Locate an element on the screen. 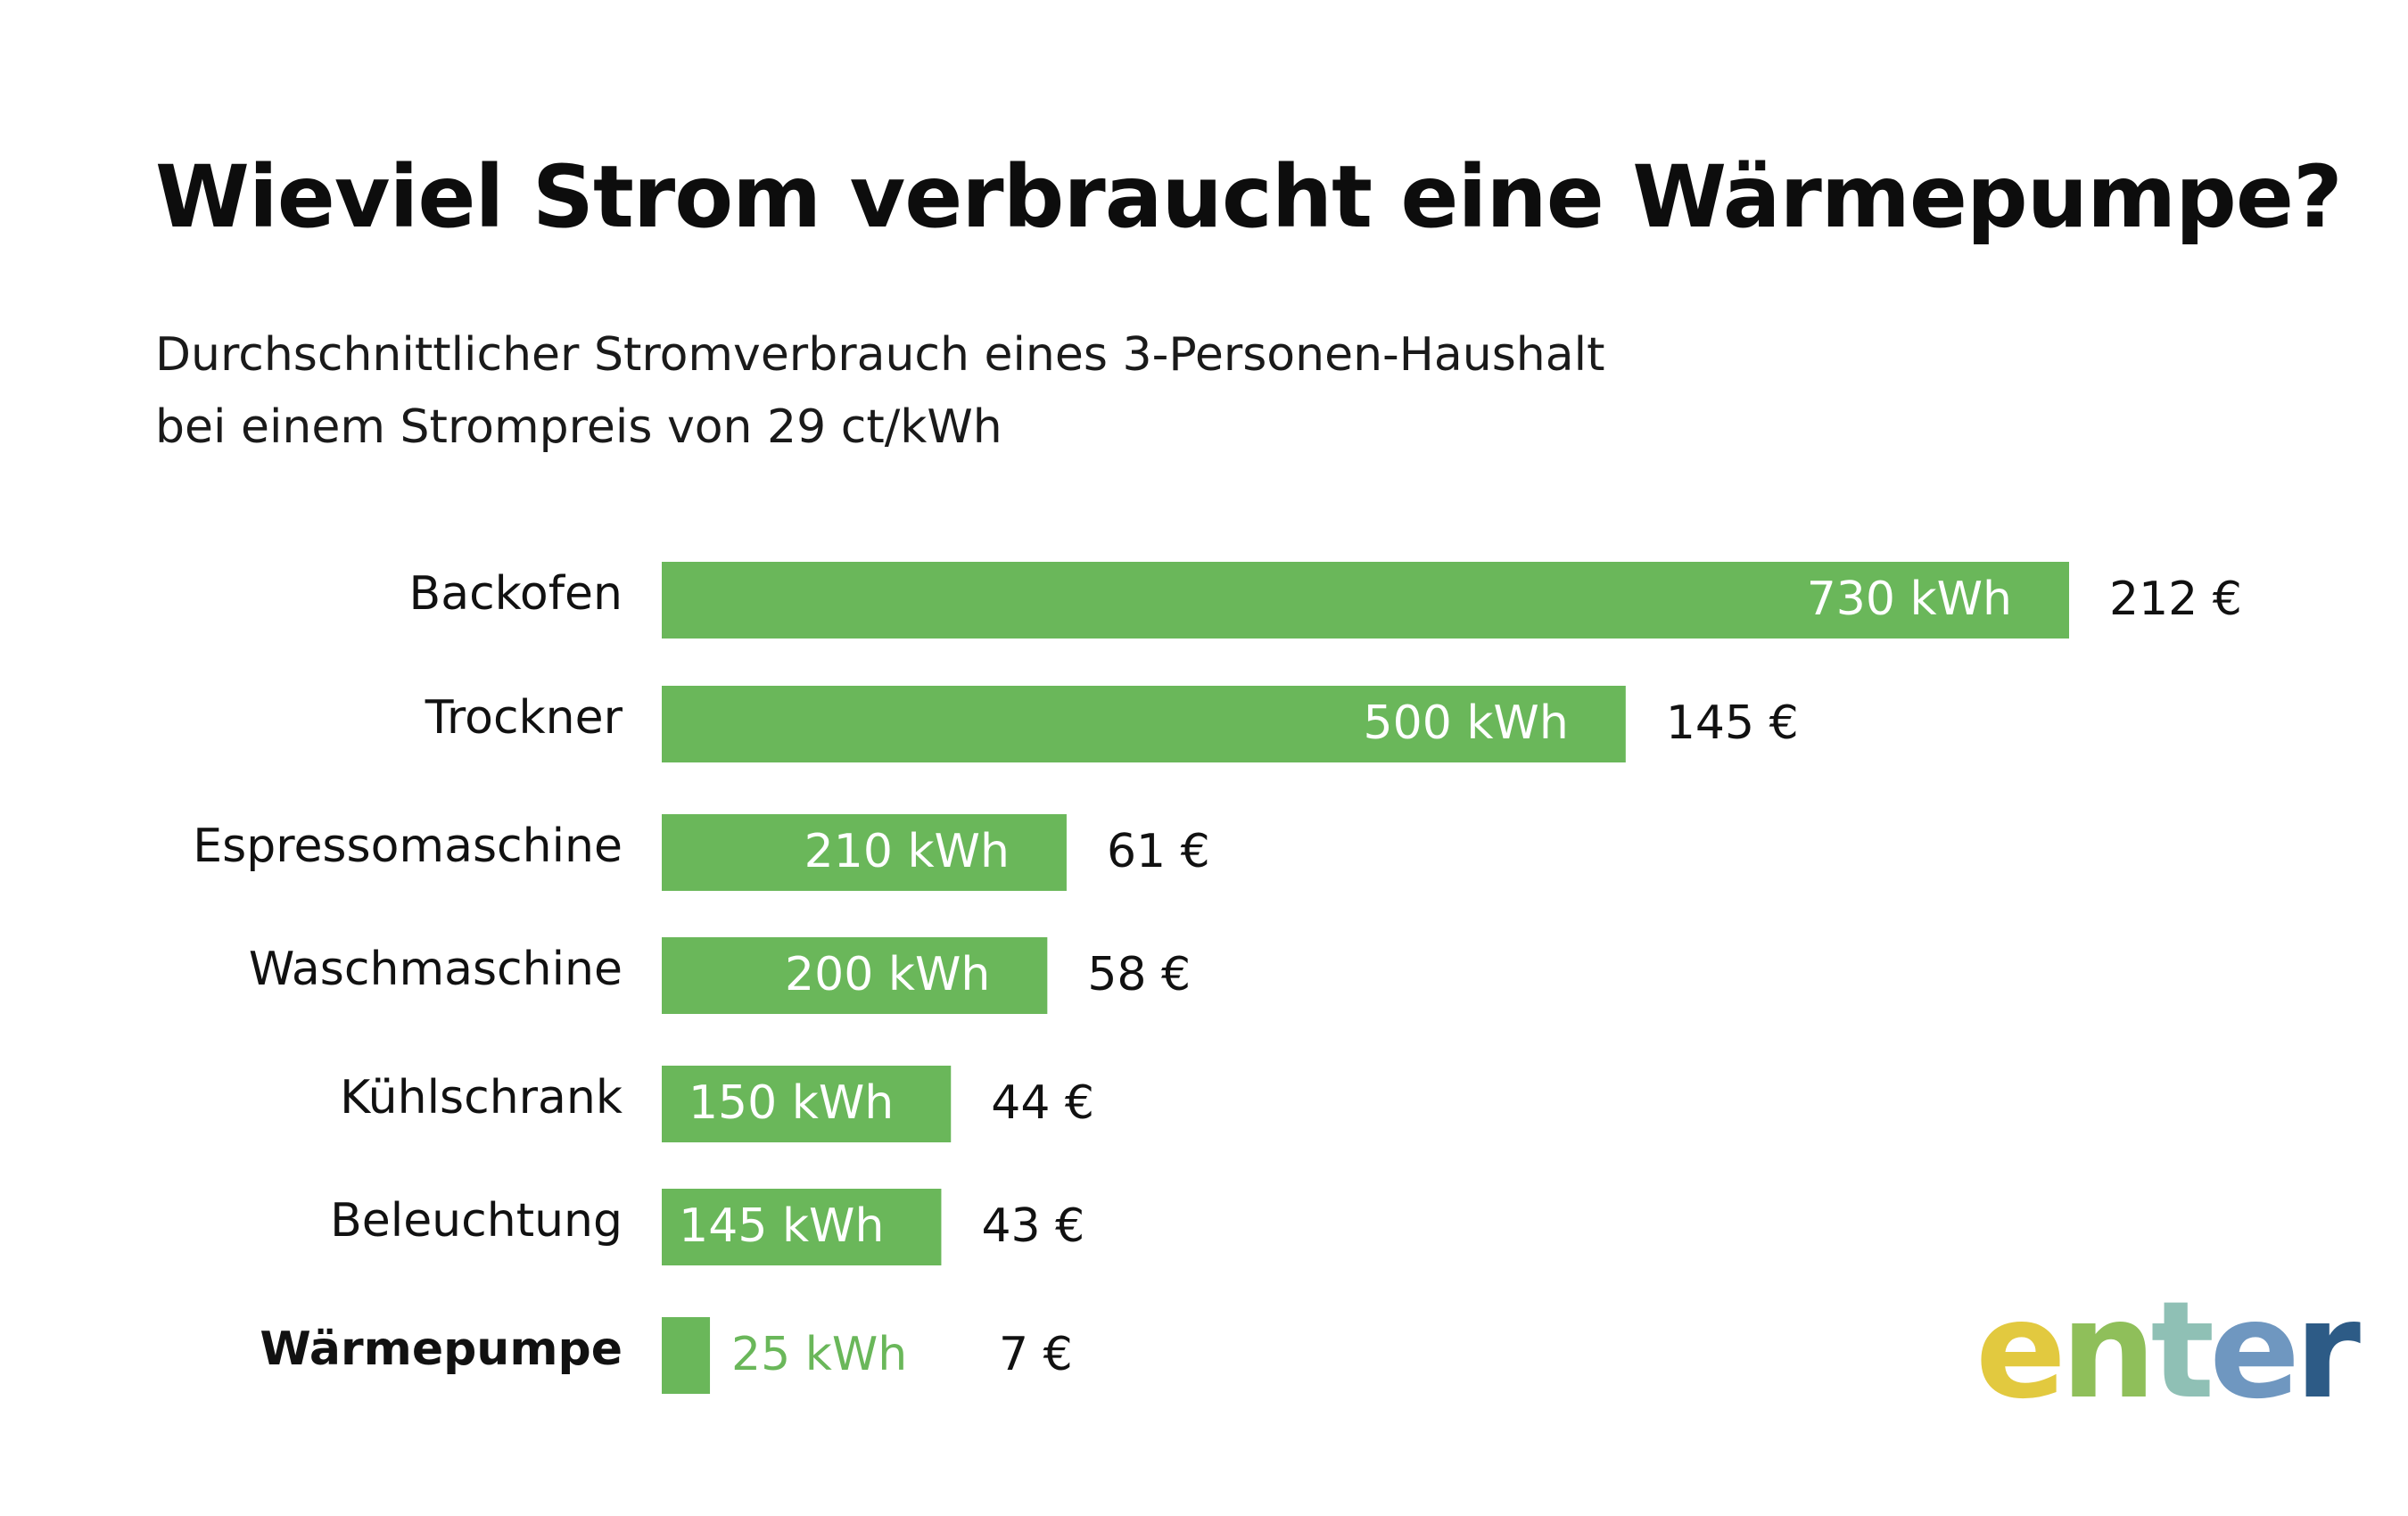 This screenshot has width=2408, height=1516. bar-value-label: 730 kWh is located at coordinates (1910, 599).